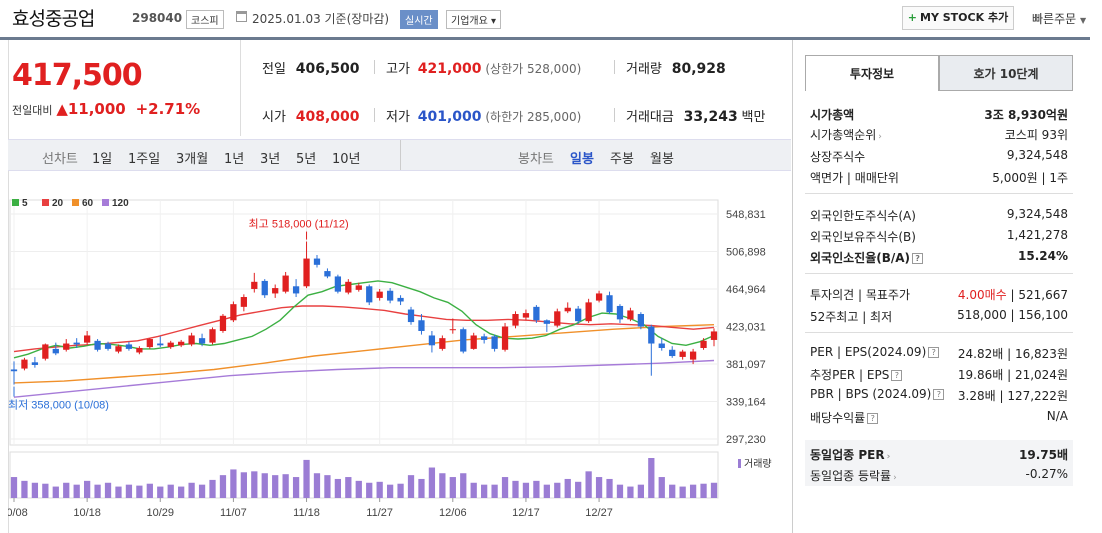  What do you see at coordinates (346, 159) in the screenshot?
I see `period-10y: 10년` at bounding box center [346, 159].